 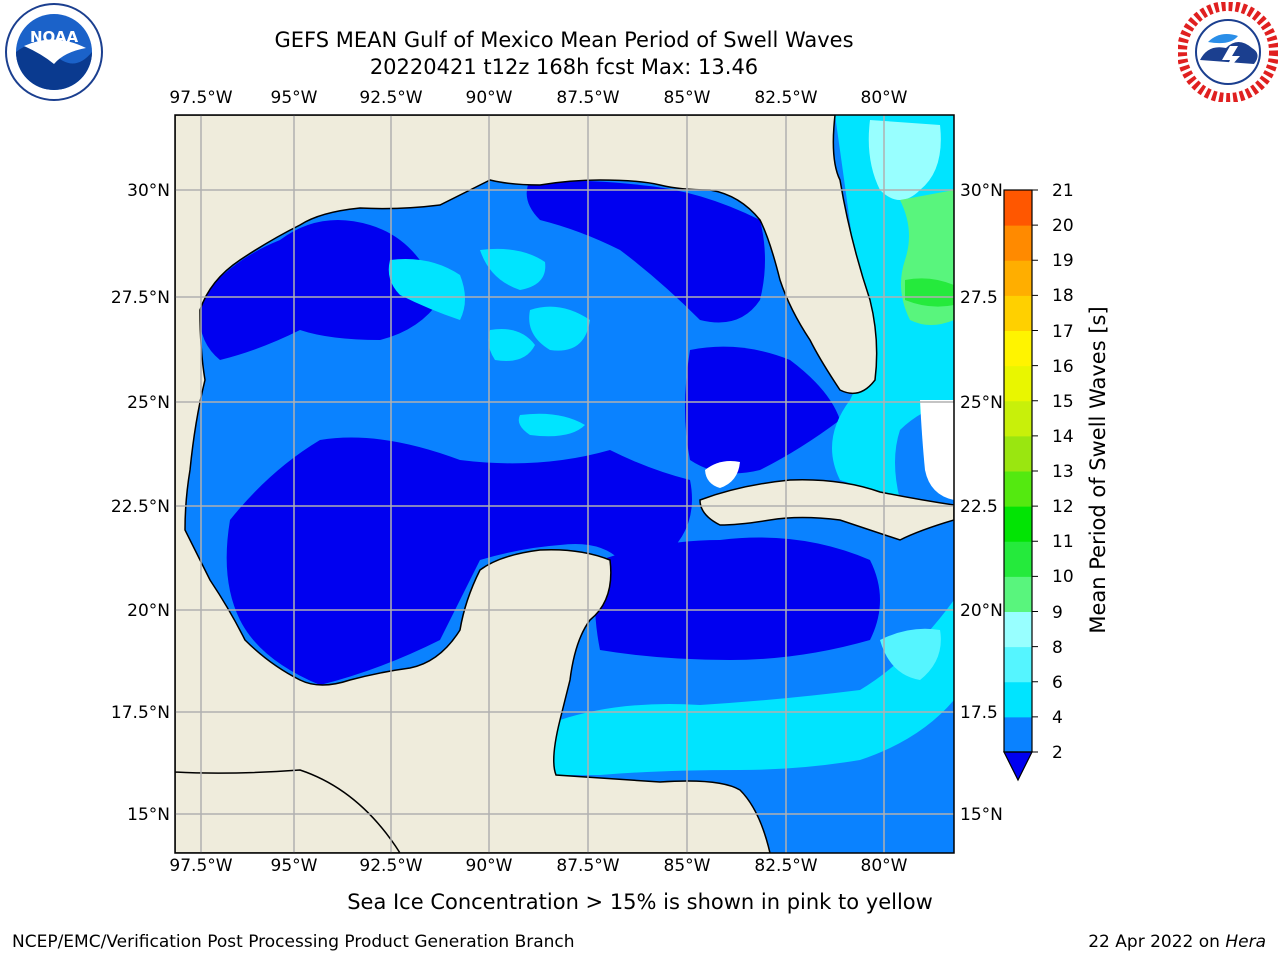 What do you see at coordinates (201, 866) in the screenshot?
I see `lon-tick-label-bottom: 97.5°W` at bounding box center [201, 866].